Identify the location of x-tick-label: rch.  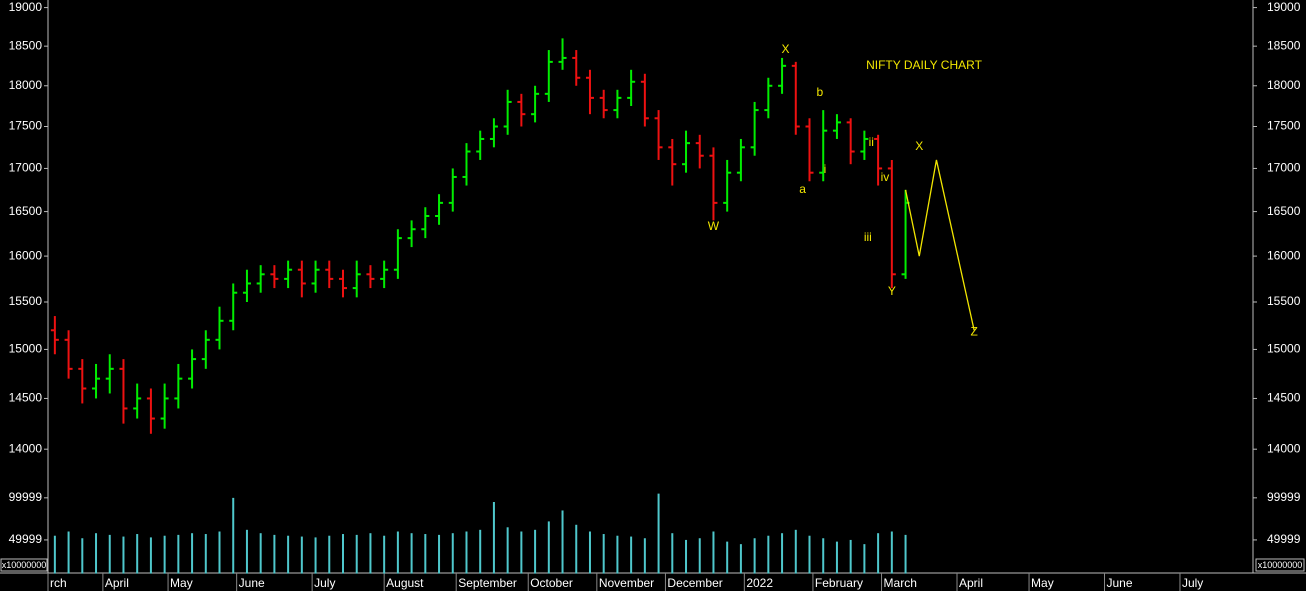
(58, 583).